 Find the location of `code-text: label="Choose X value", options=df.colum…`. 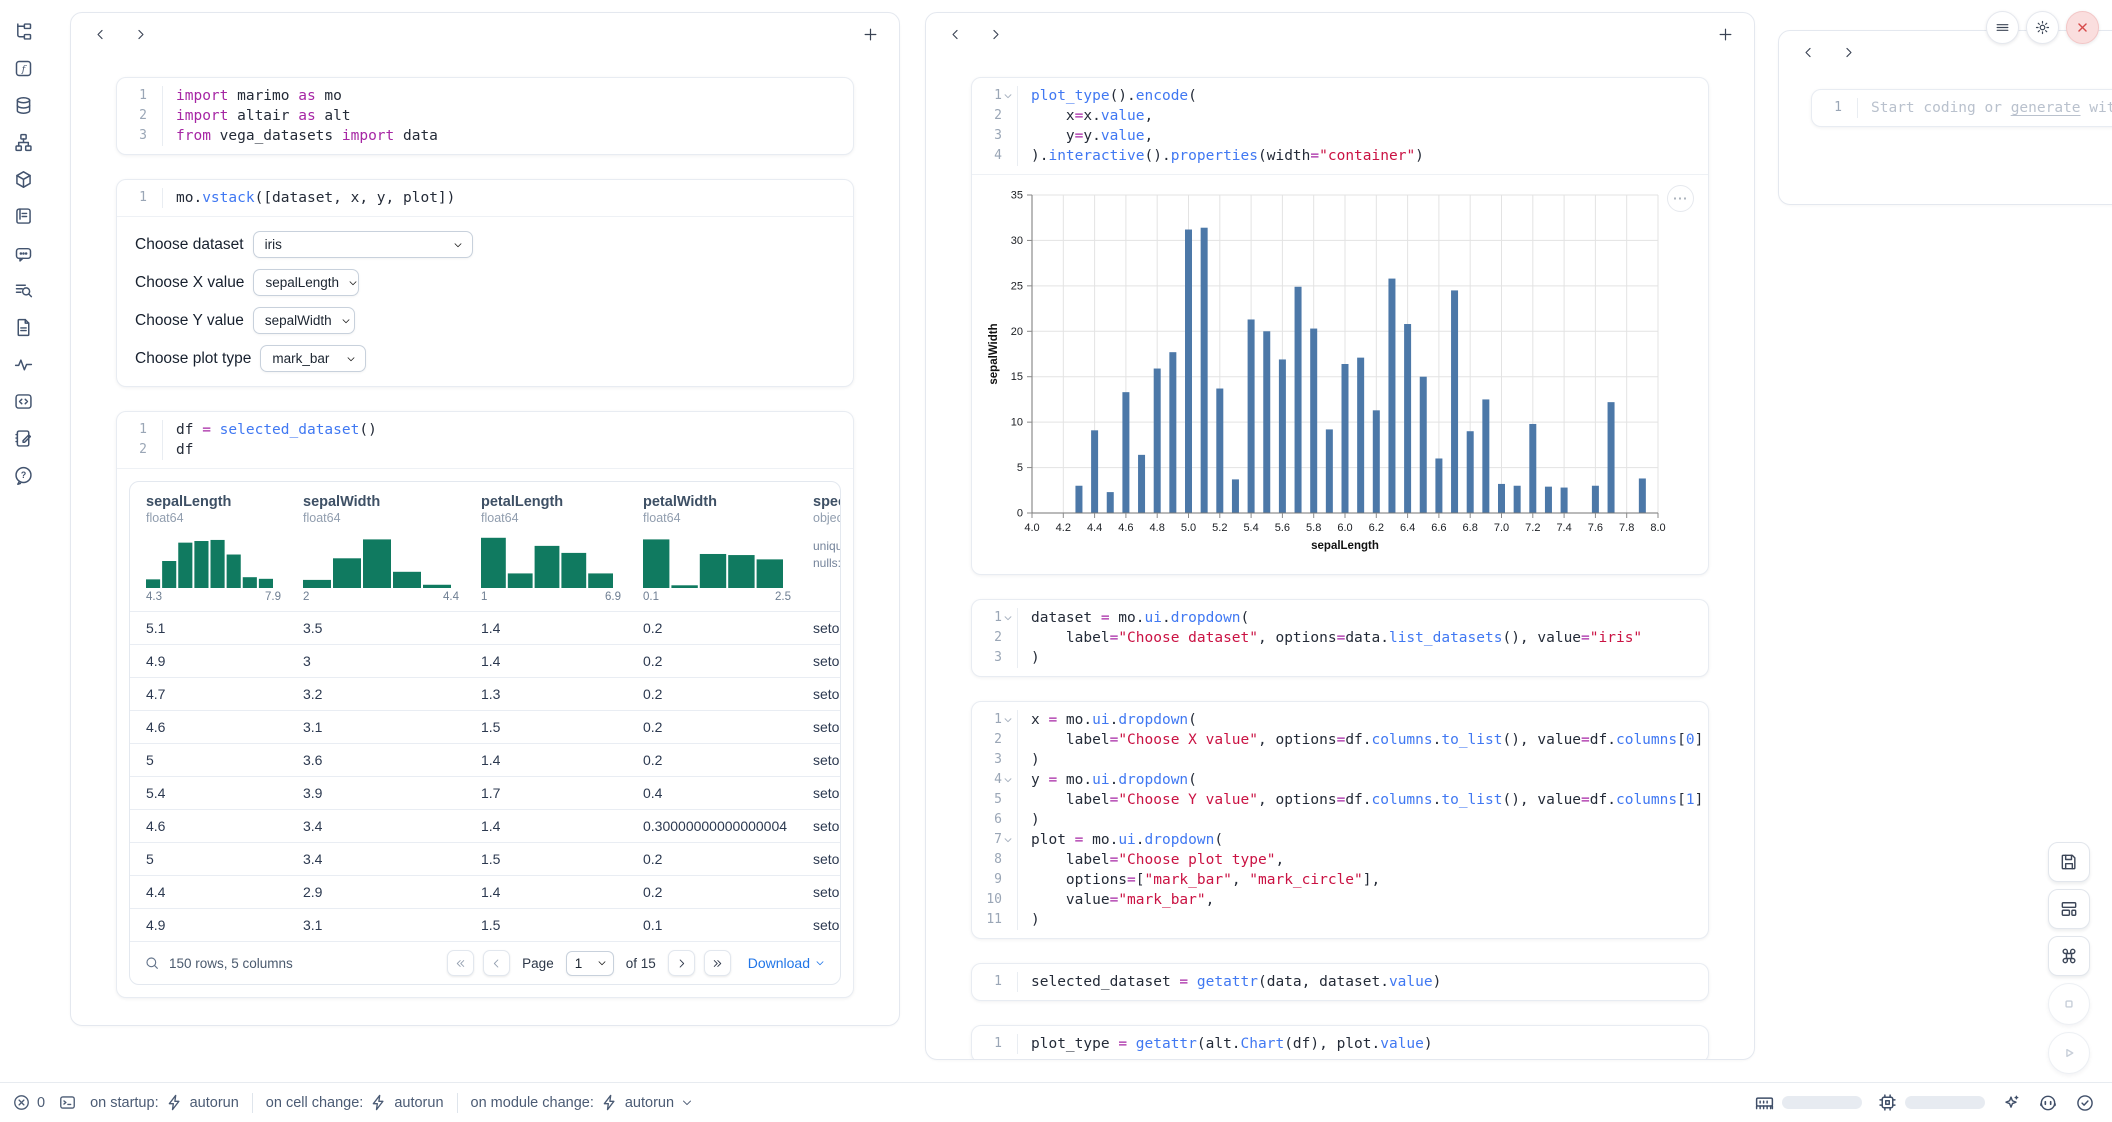

code-text: label="Choose X value", options=df.colum… is located at coordinates (1367, 740).